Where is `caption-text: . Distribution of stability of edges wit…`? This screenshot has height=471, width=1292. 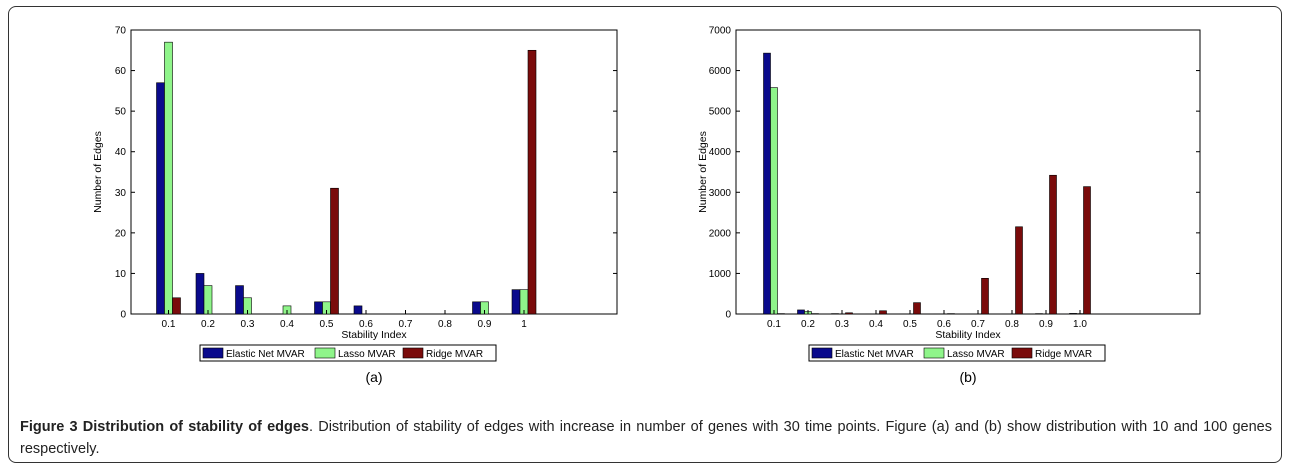 caption-text: . Distribution of stability of edges wit… is located at coordinates (646, 438).